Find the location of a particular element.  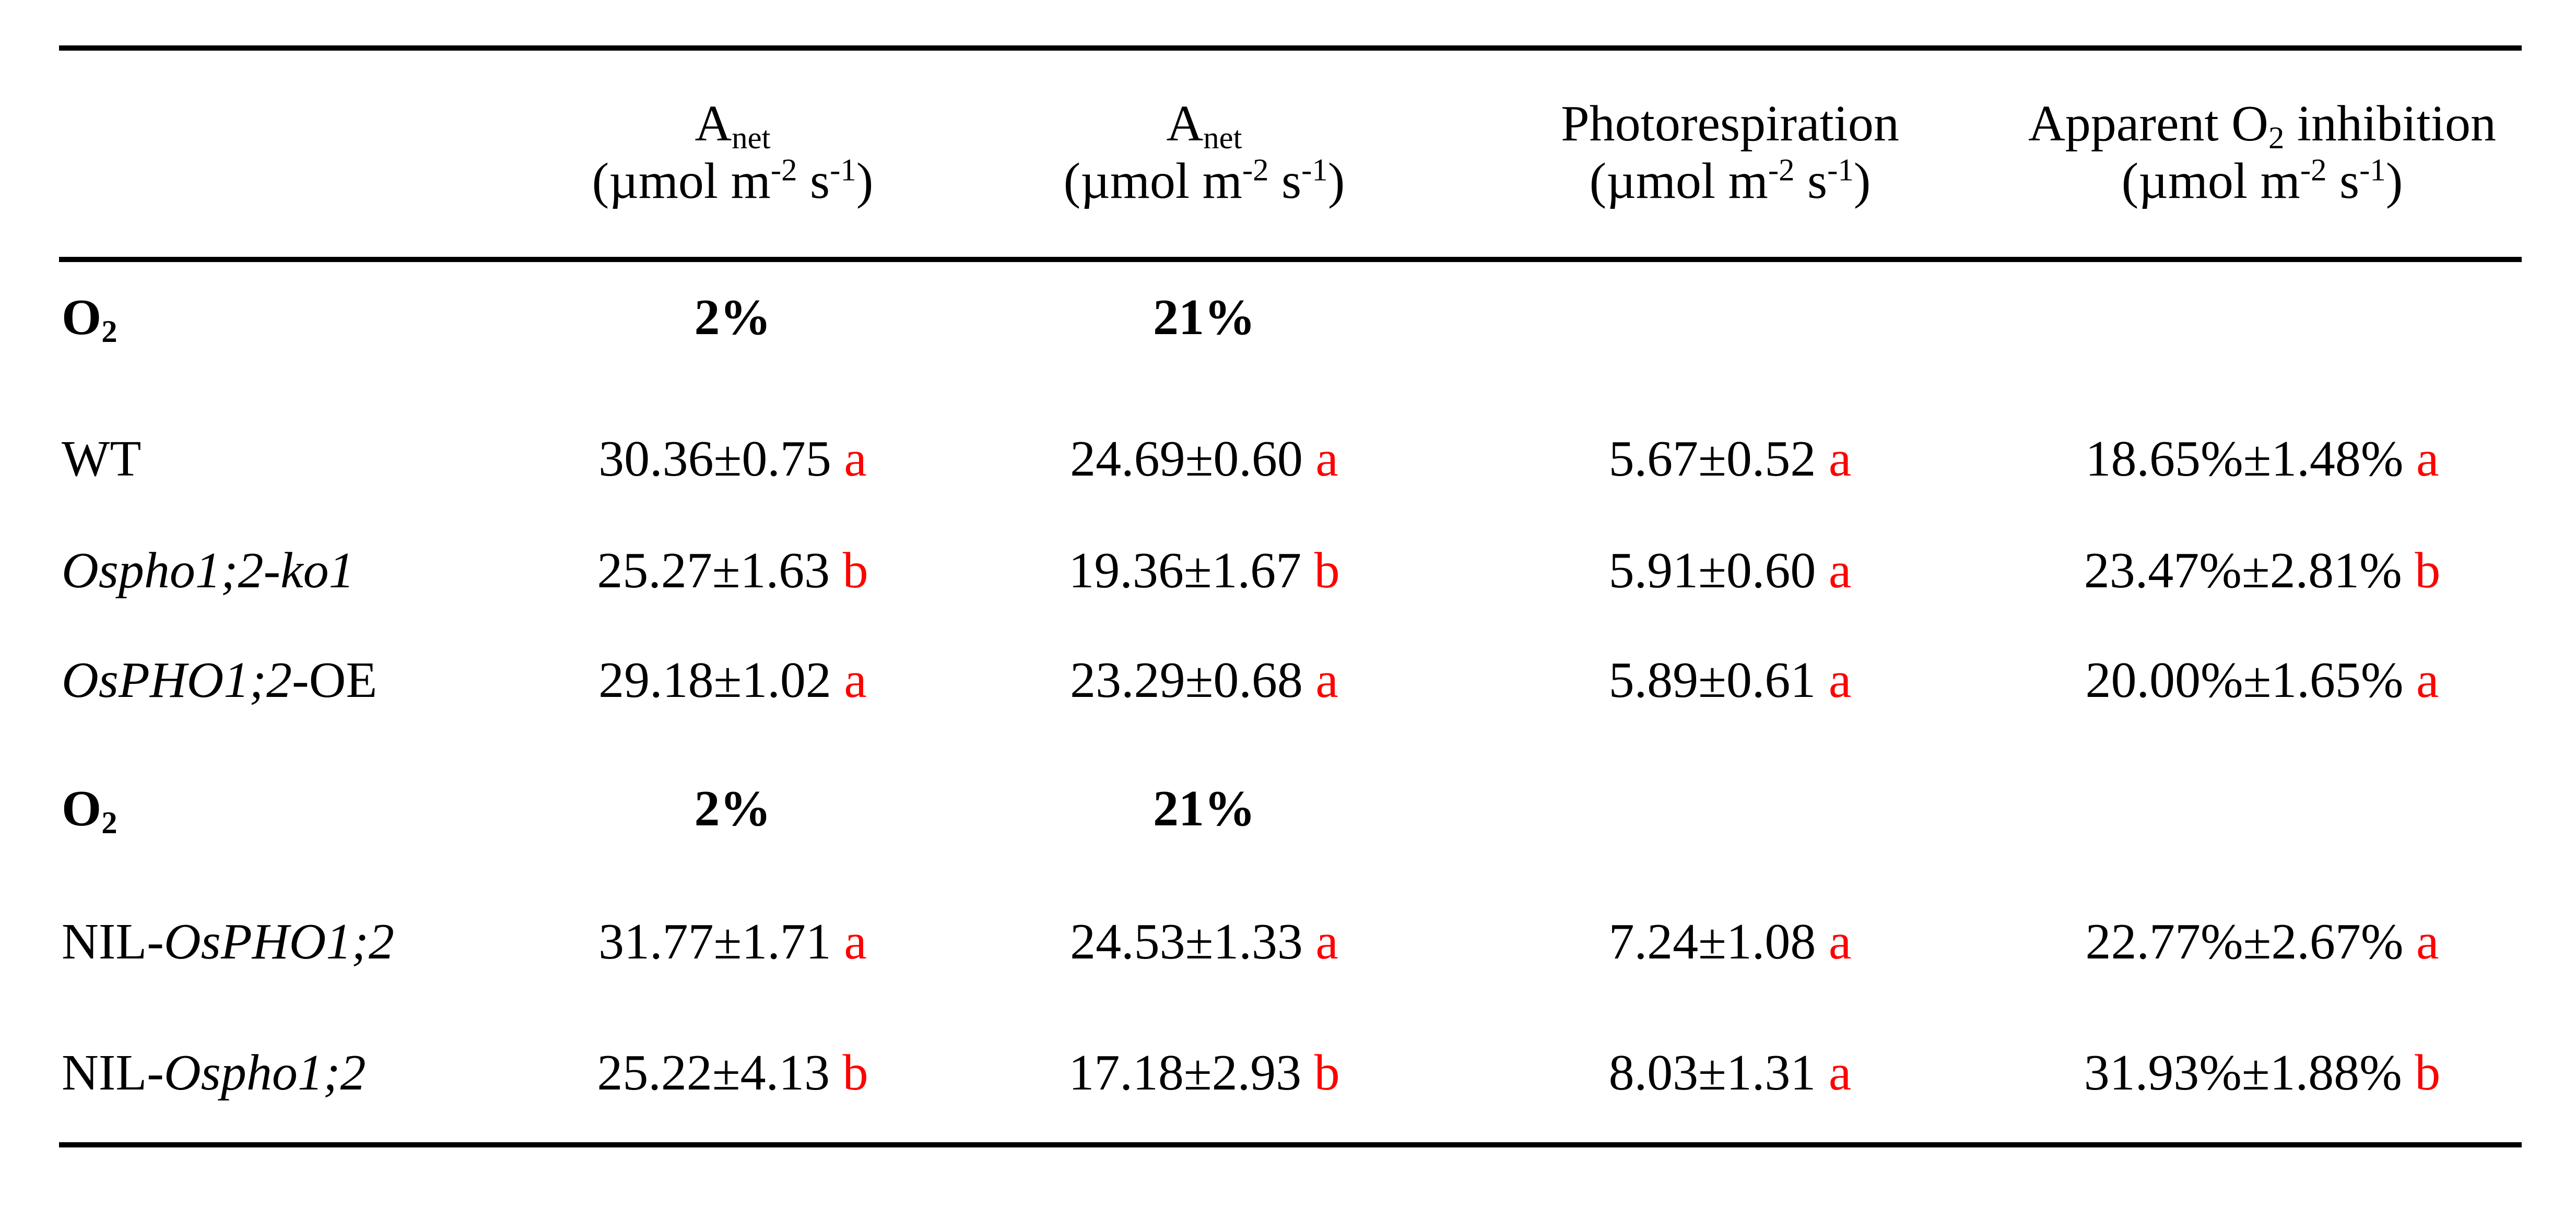

table-cell: 25.27±1.63 b is located at coordinates (732, 570).